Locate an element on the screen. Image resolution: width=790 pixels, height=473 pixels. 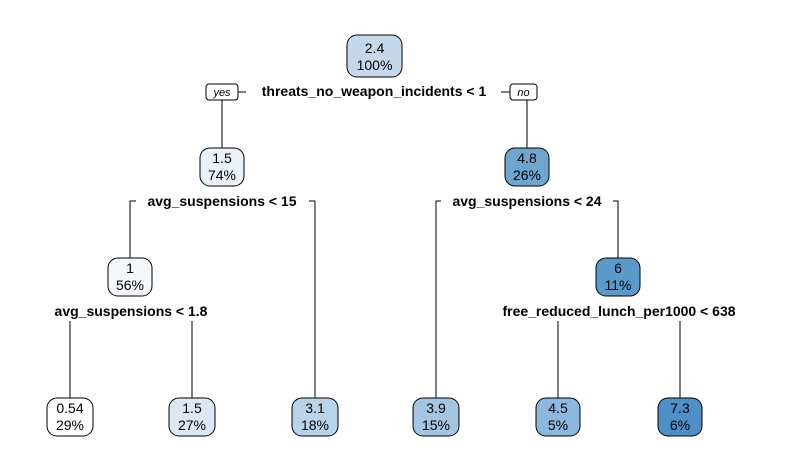
tree-leaf-n8-box is located at coordinates (436, 417).